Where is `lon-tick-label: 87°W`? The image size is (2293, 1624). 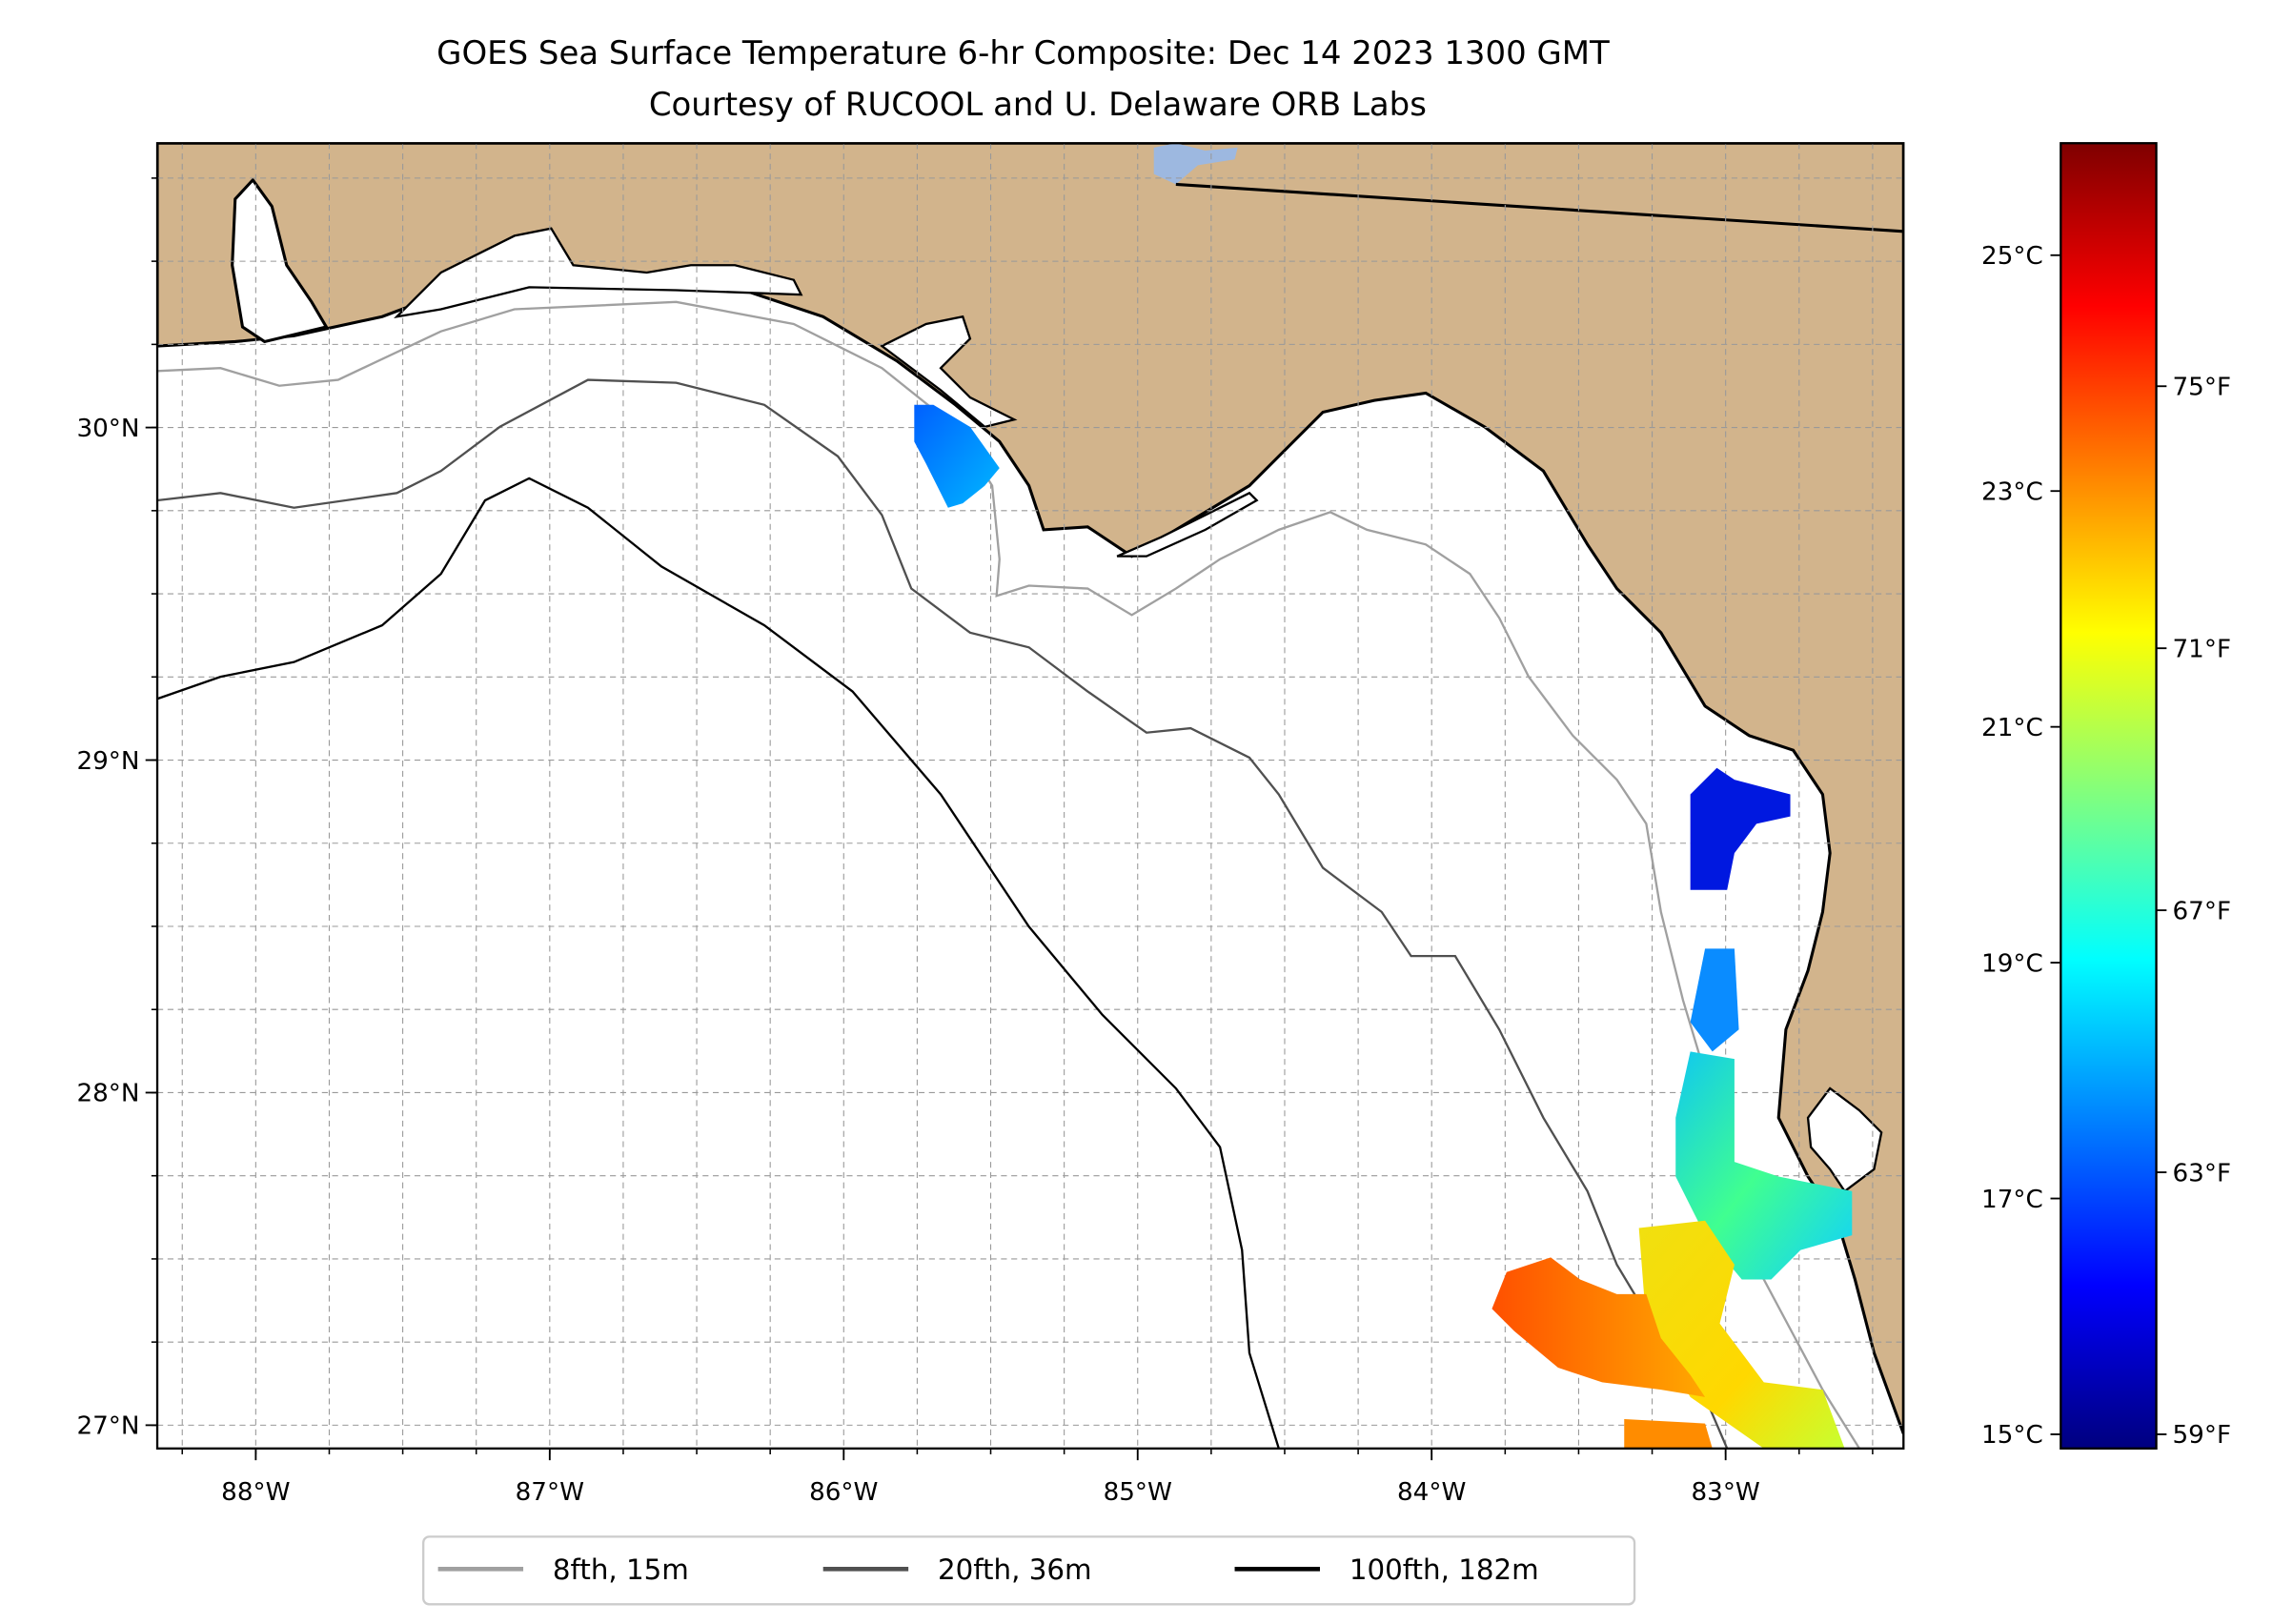 lon-tick-label: 87°W is located at coordinates (550, 1492).